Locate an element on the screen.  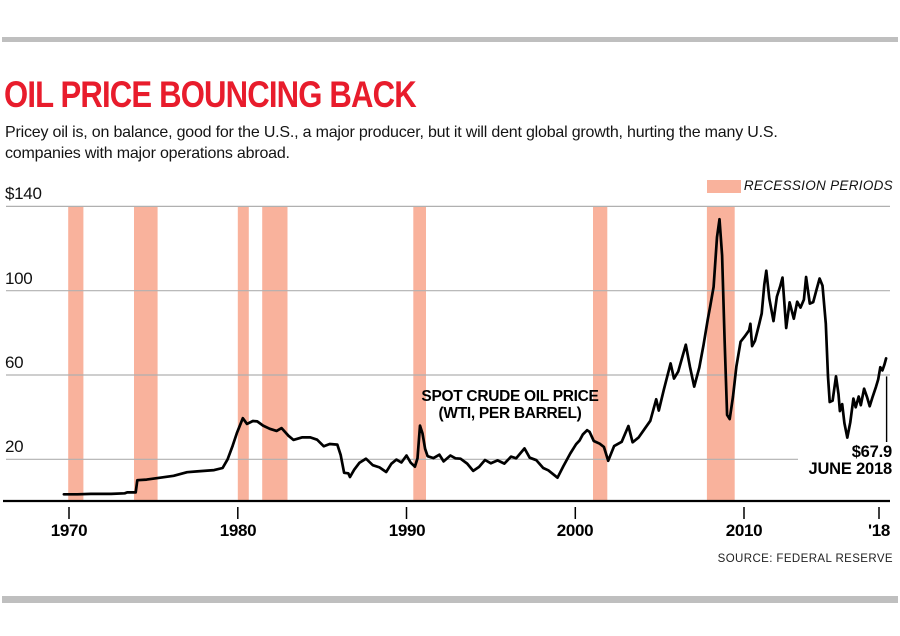
x-axis-label: 2000 is located at coordinates (575, 530).